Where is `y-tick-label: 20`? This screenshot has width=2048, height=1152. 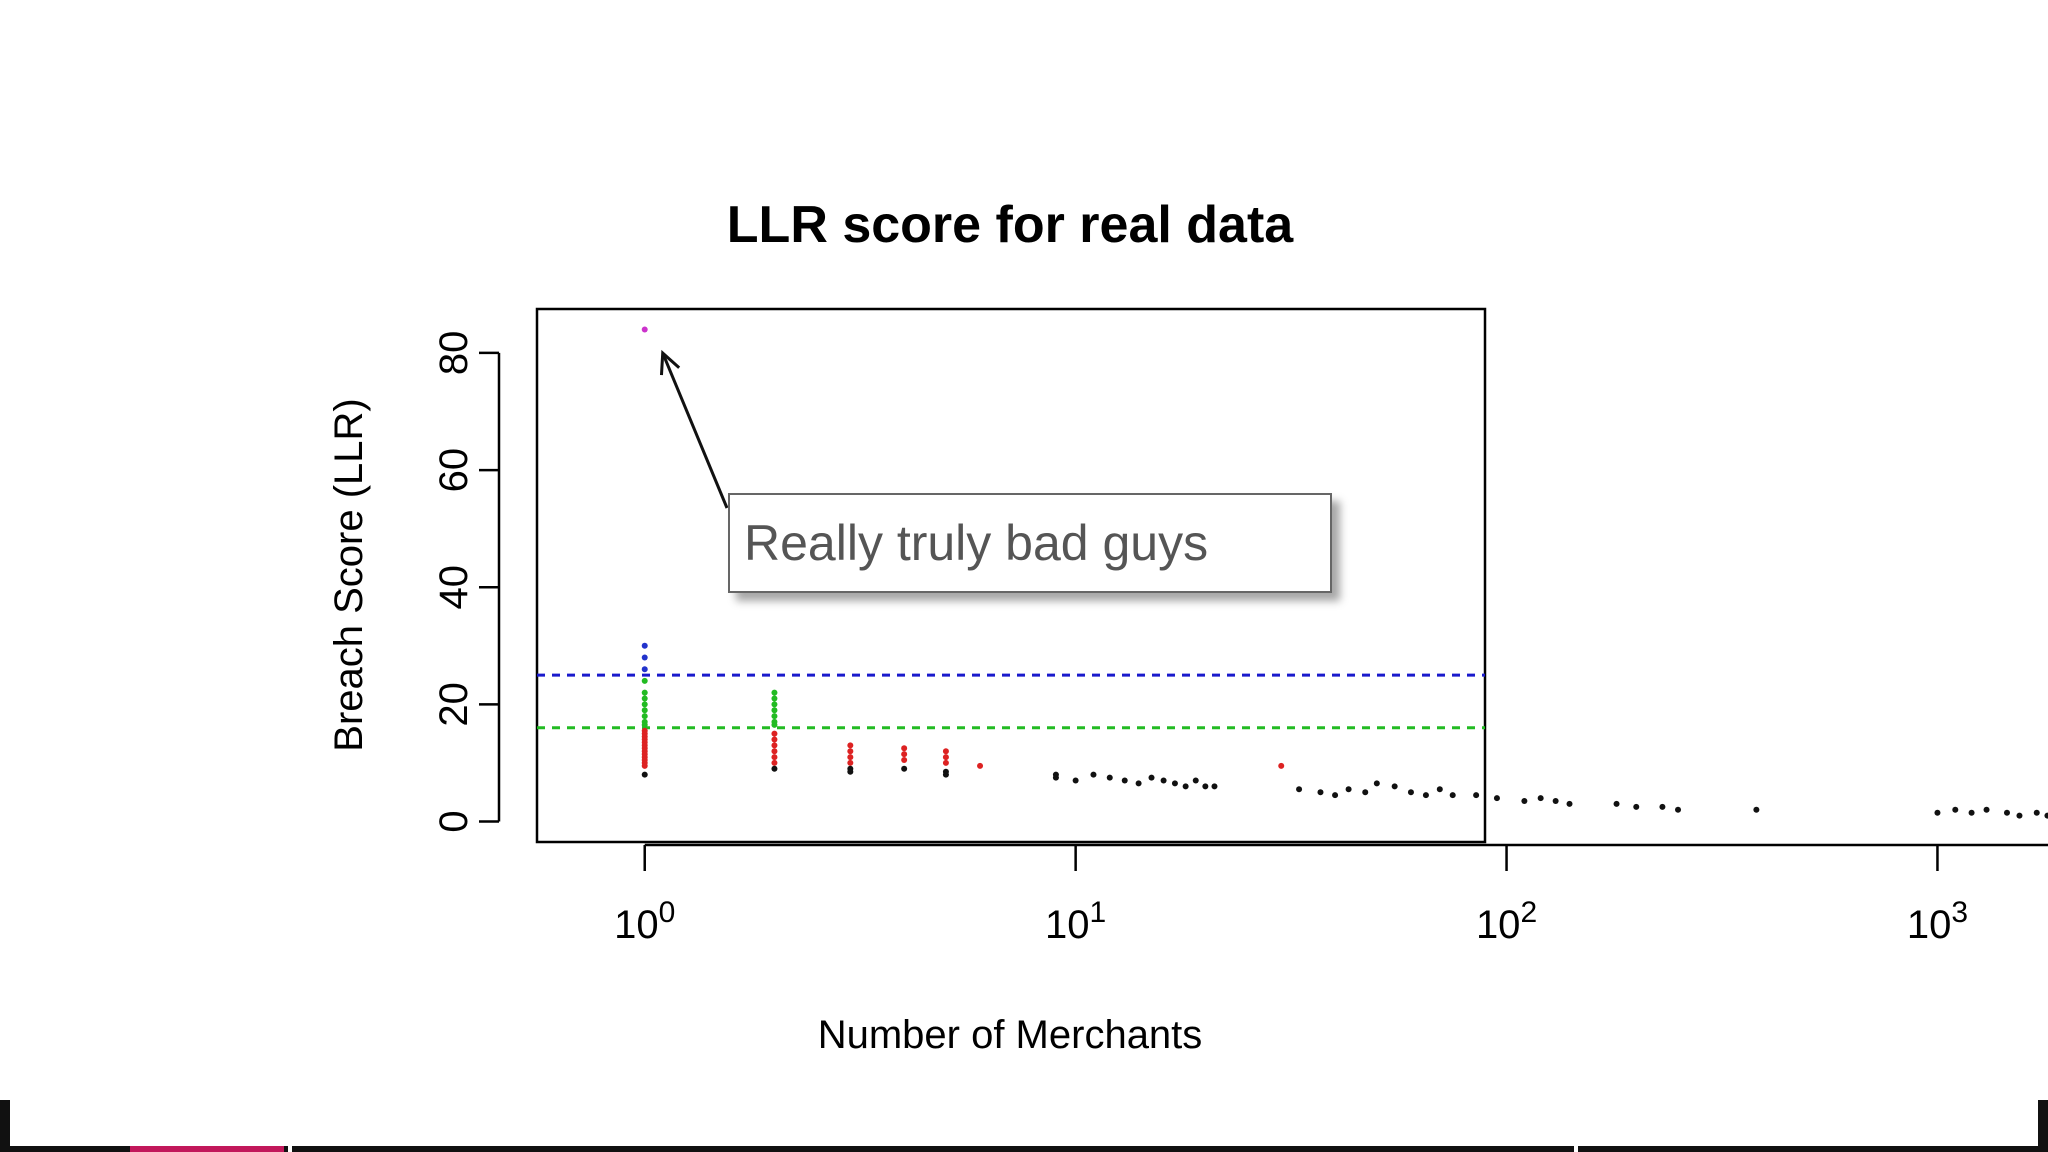
y-tick-label: 20 is located at coordinates (454, 704).